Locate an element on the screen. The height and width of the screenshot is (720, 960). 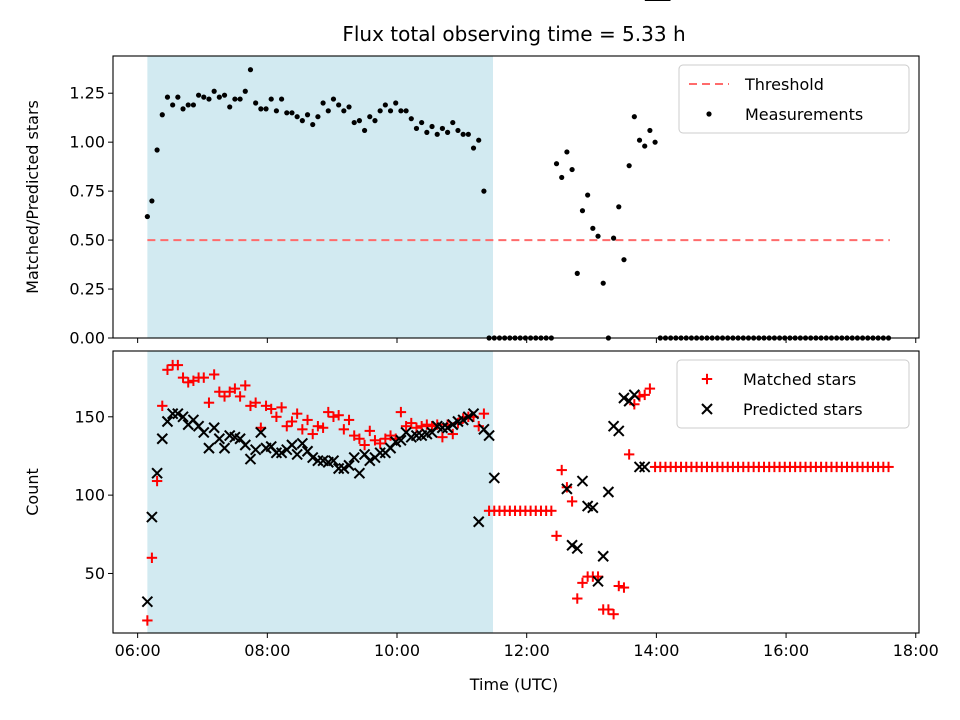
y-axis-label: Matched/Predicted stars is located at coordinates (32, 197).